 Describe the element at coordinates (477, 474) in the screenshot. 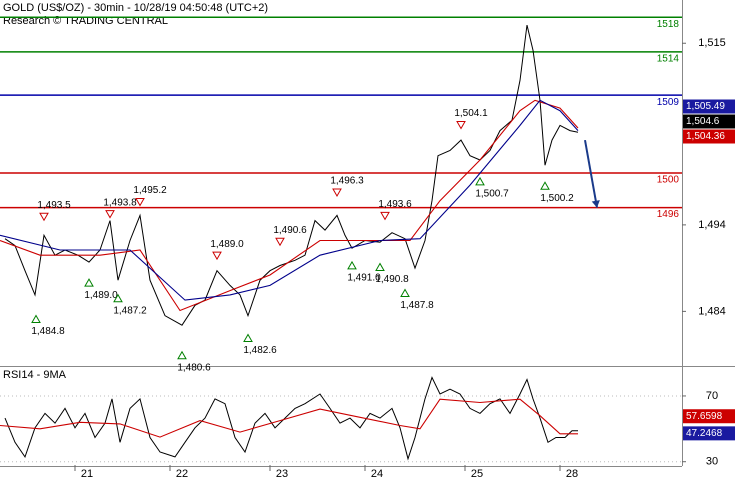

I see `x-tick-label: 25` at that location.